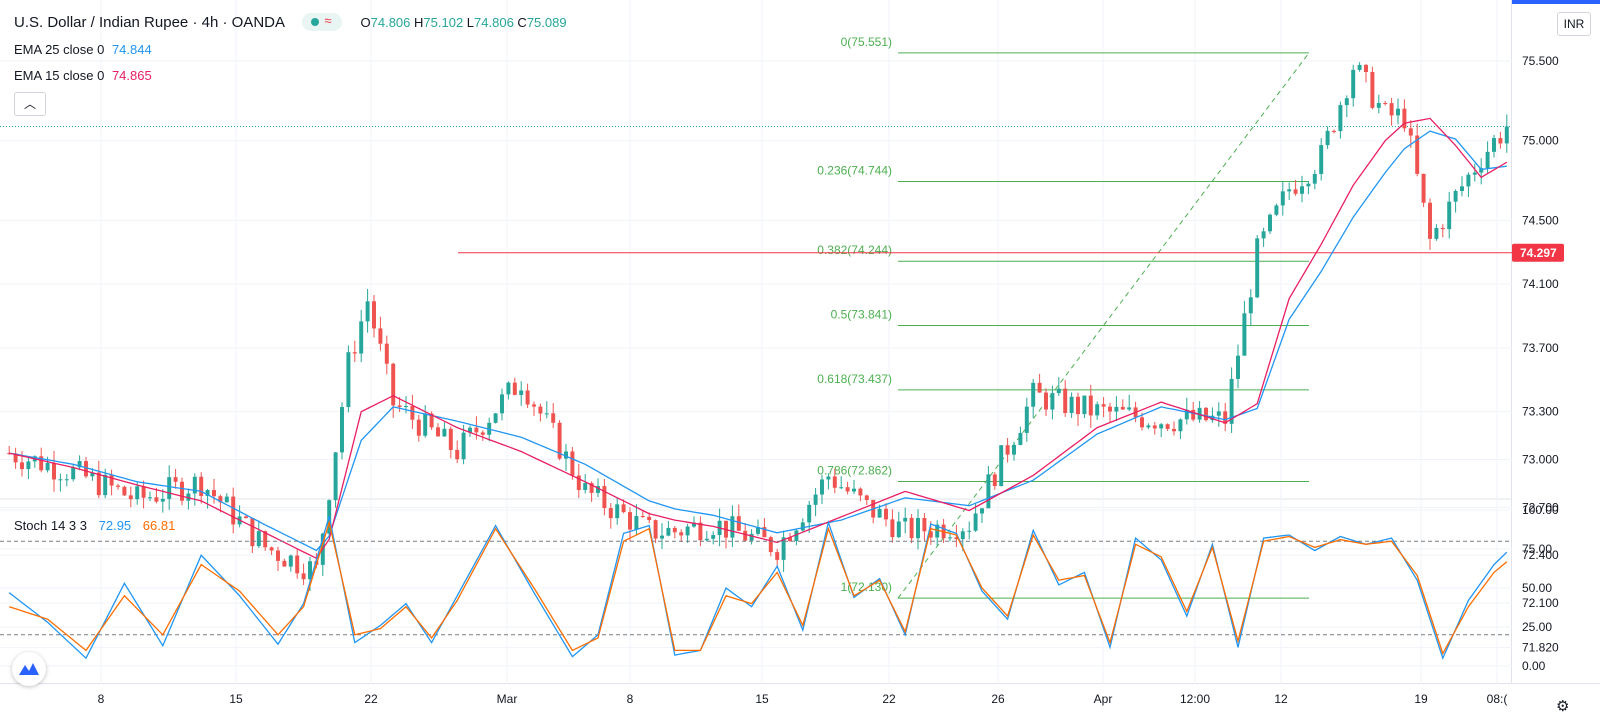  I want to click on ema15-legend: EMA 15 close 0 74.865, so click(83, 75).